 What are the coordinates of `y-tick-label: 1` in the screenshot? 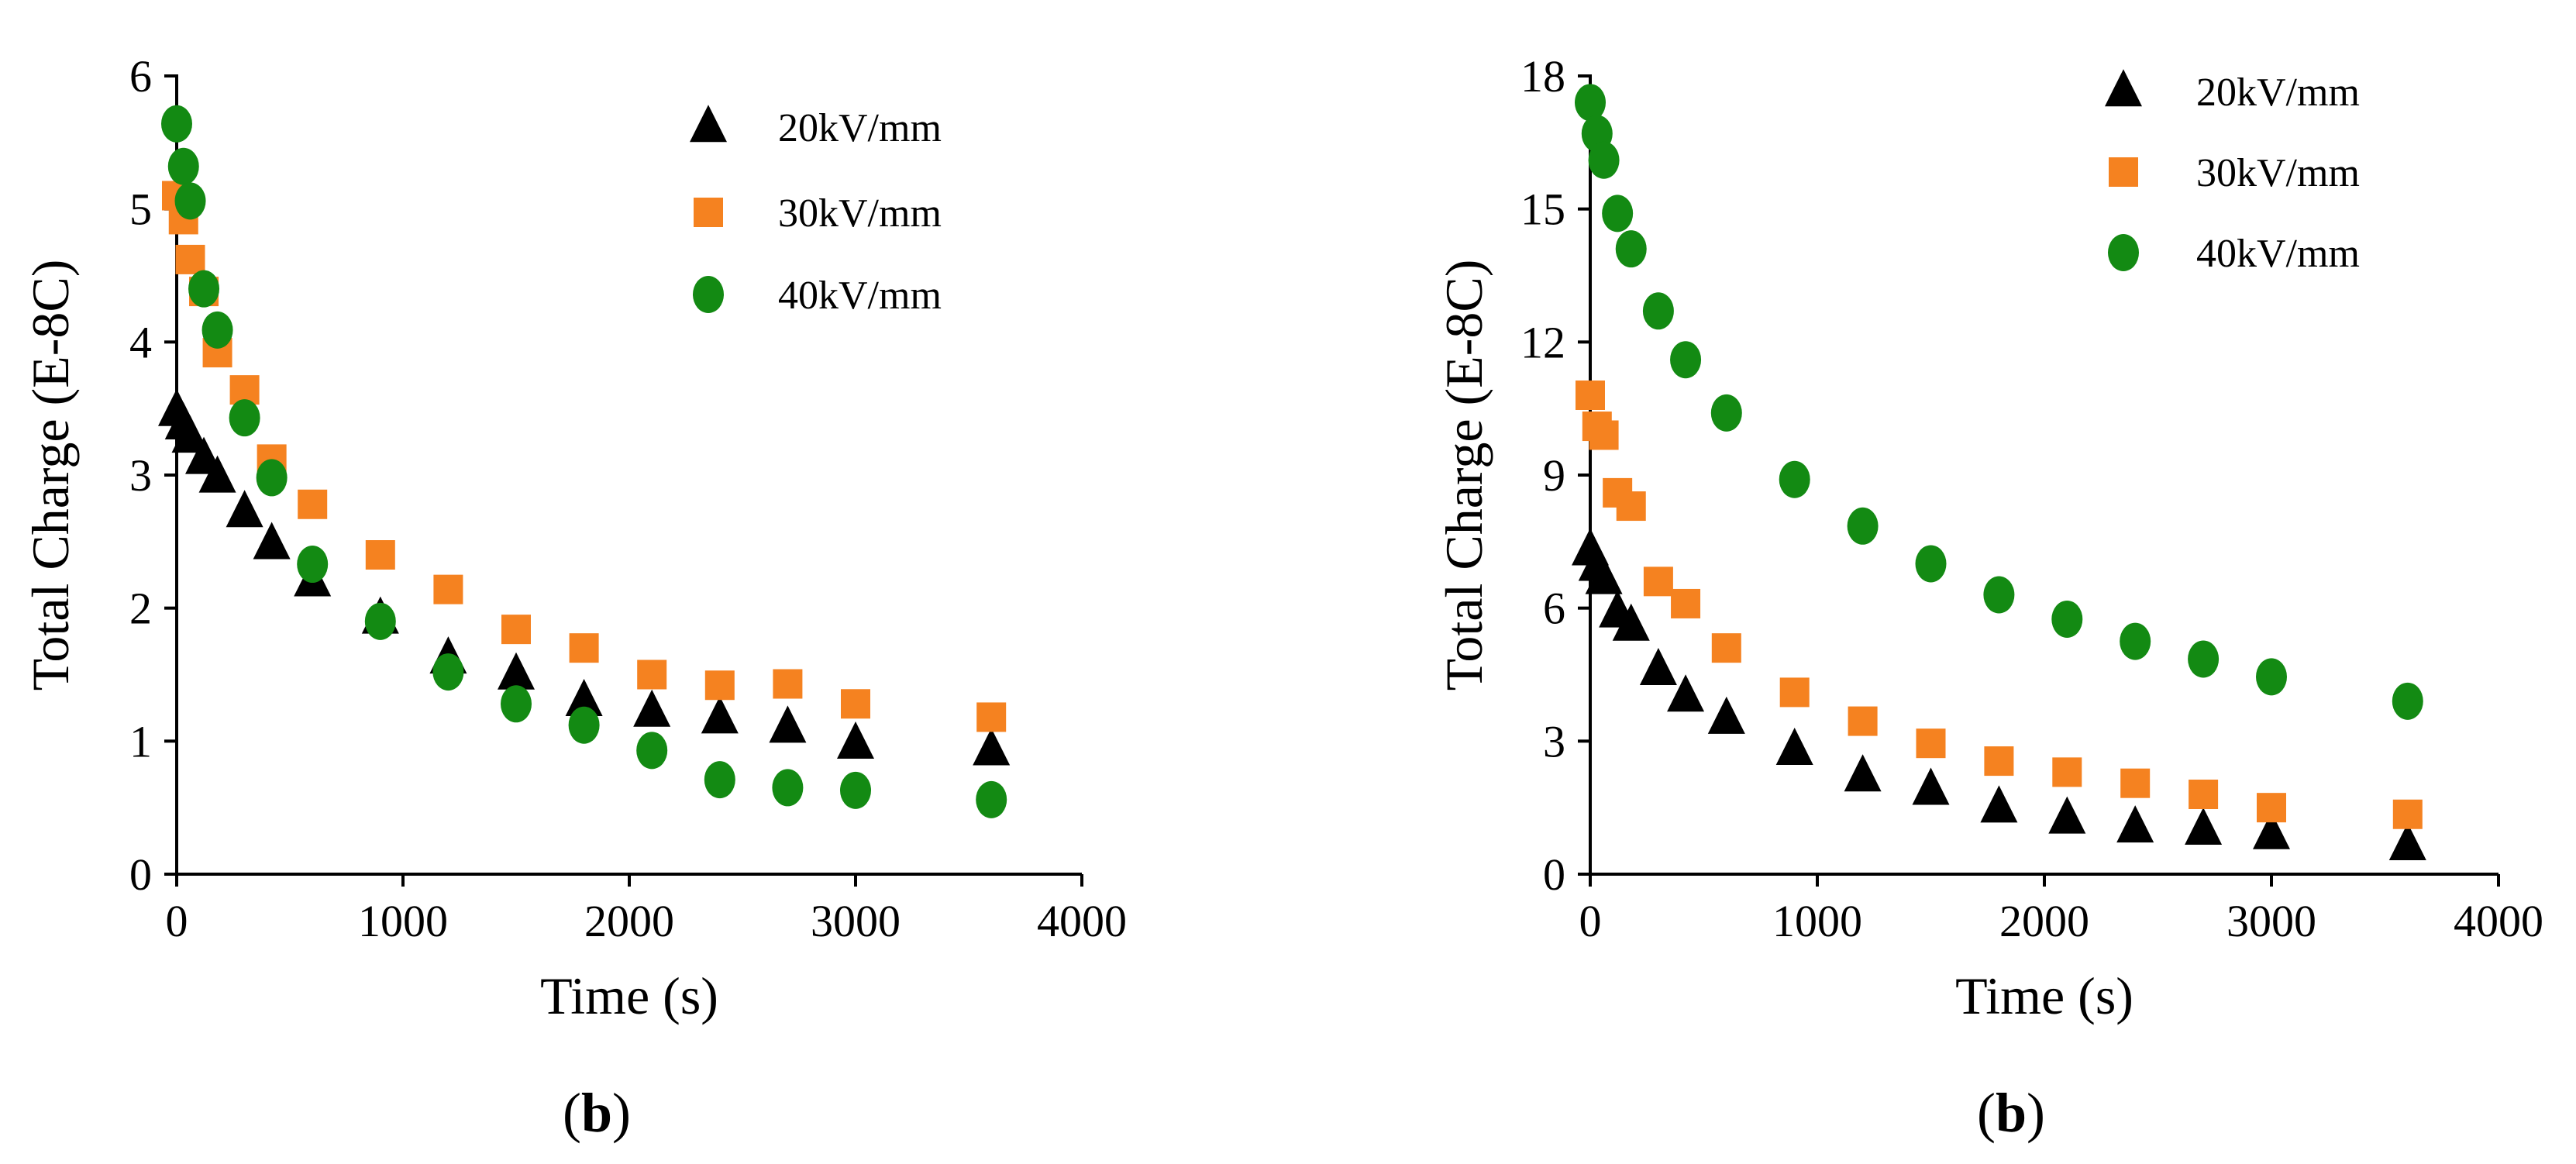 It's located at (140, 741).